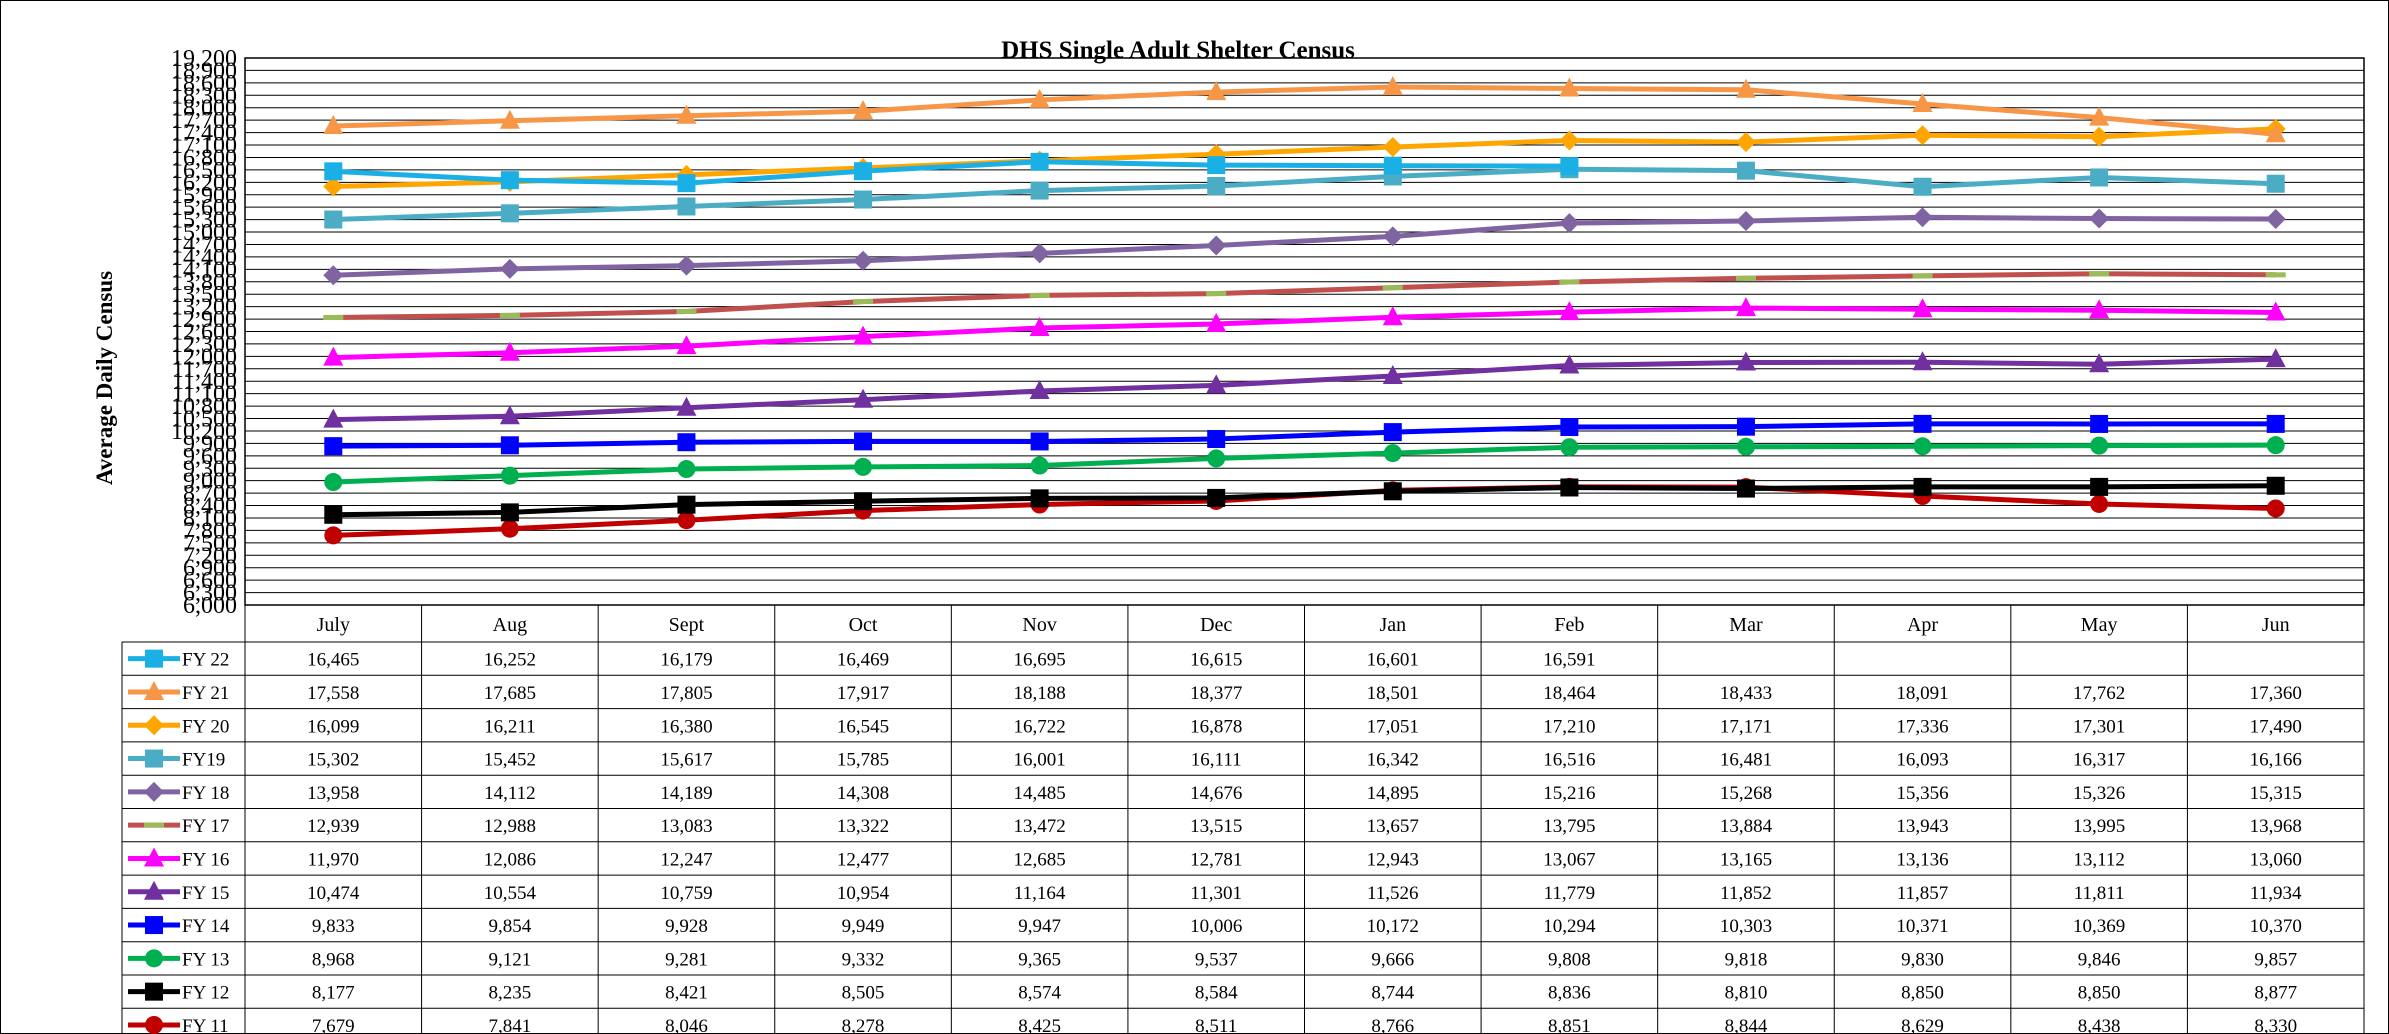 Image resolution: width=2389 pixels, height=1034 pixels. What do you see at coordinates (2099, 793) in the screenshot?
I see `table-cell: 15,326` at bounding box center [2099, 793].